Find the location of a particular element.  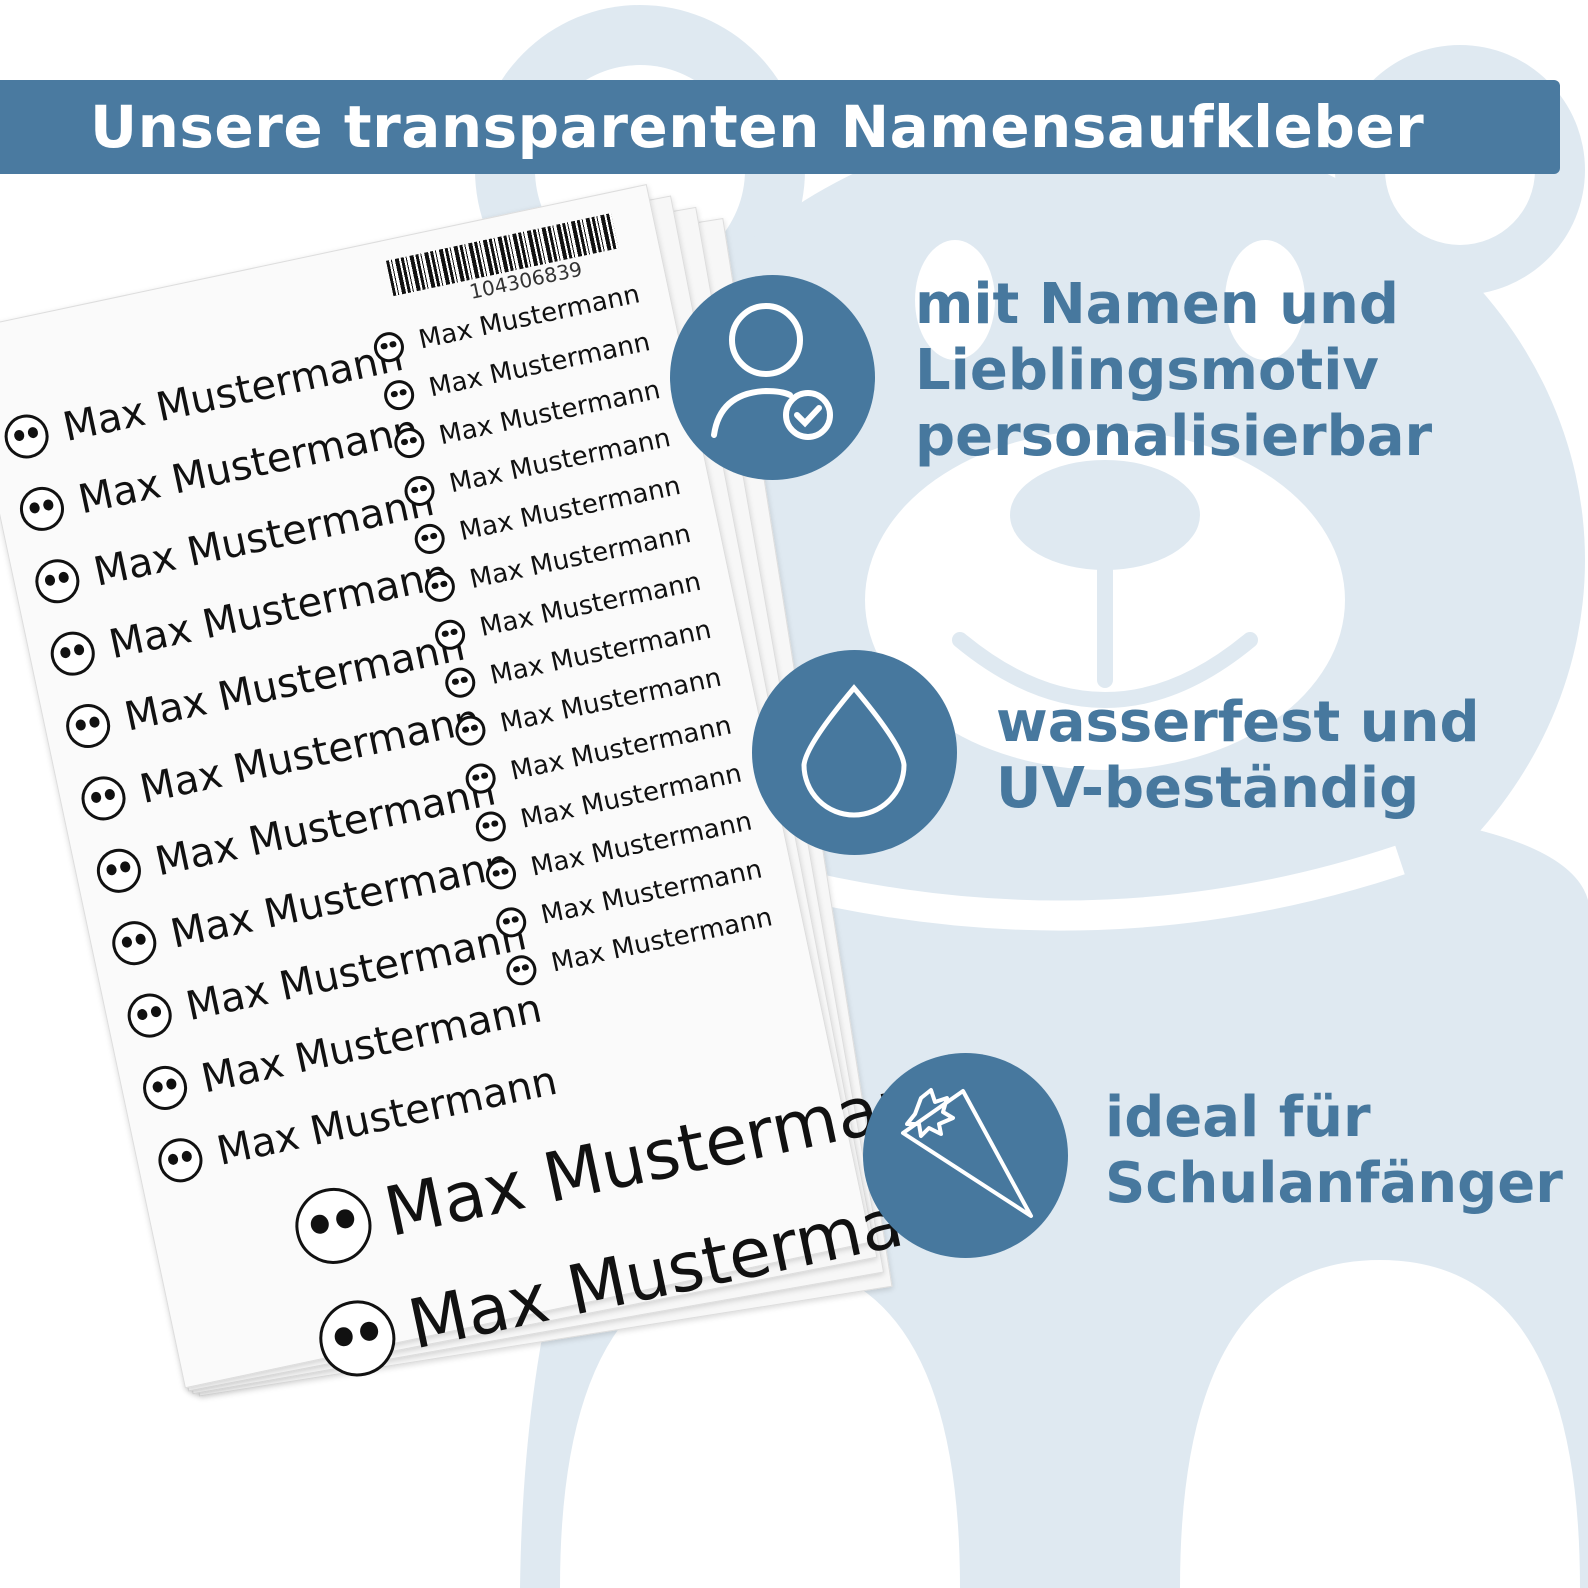

feature-circle-personalized is located at coordinates (772, 377).